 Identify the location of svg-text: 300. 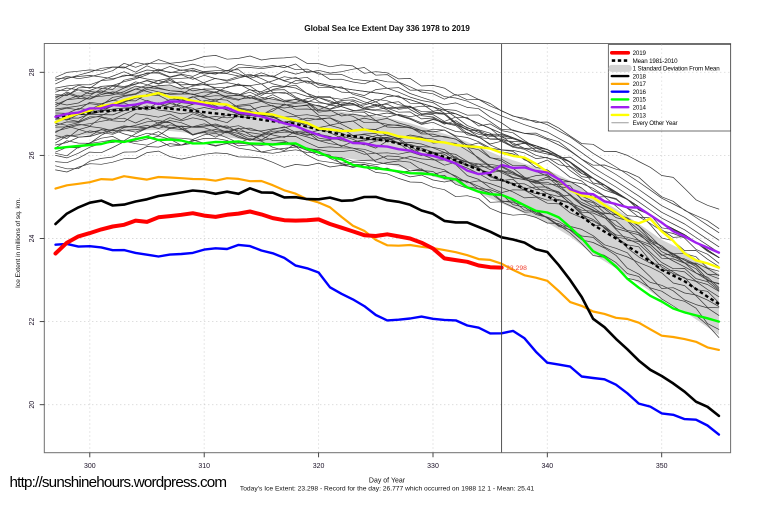
(90, 466).